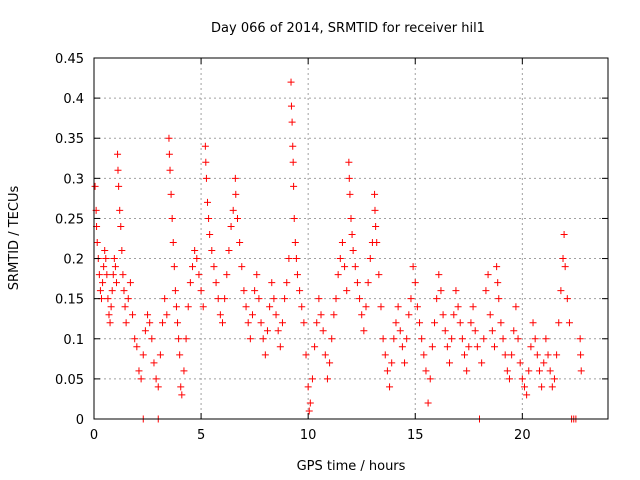  I want to click on y-tick-label: 0.3, so click(73, 179).